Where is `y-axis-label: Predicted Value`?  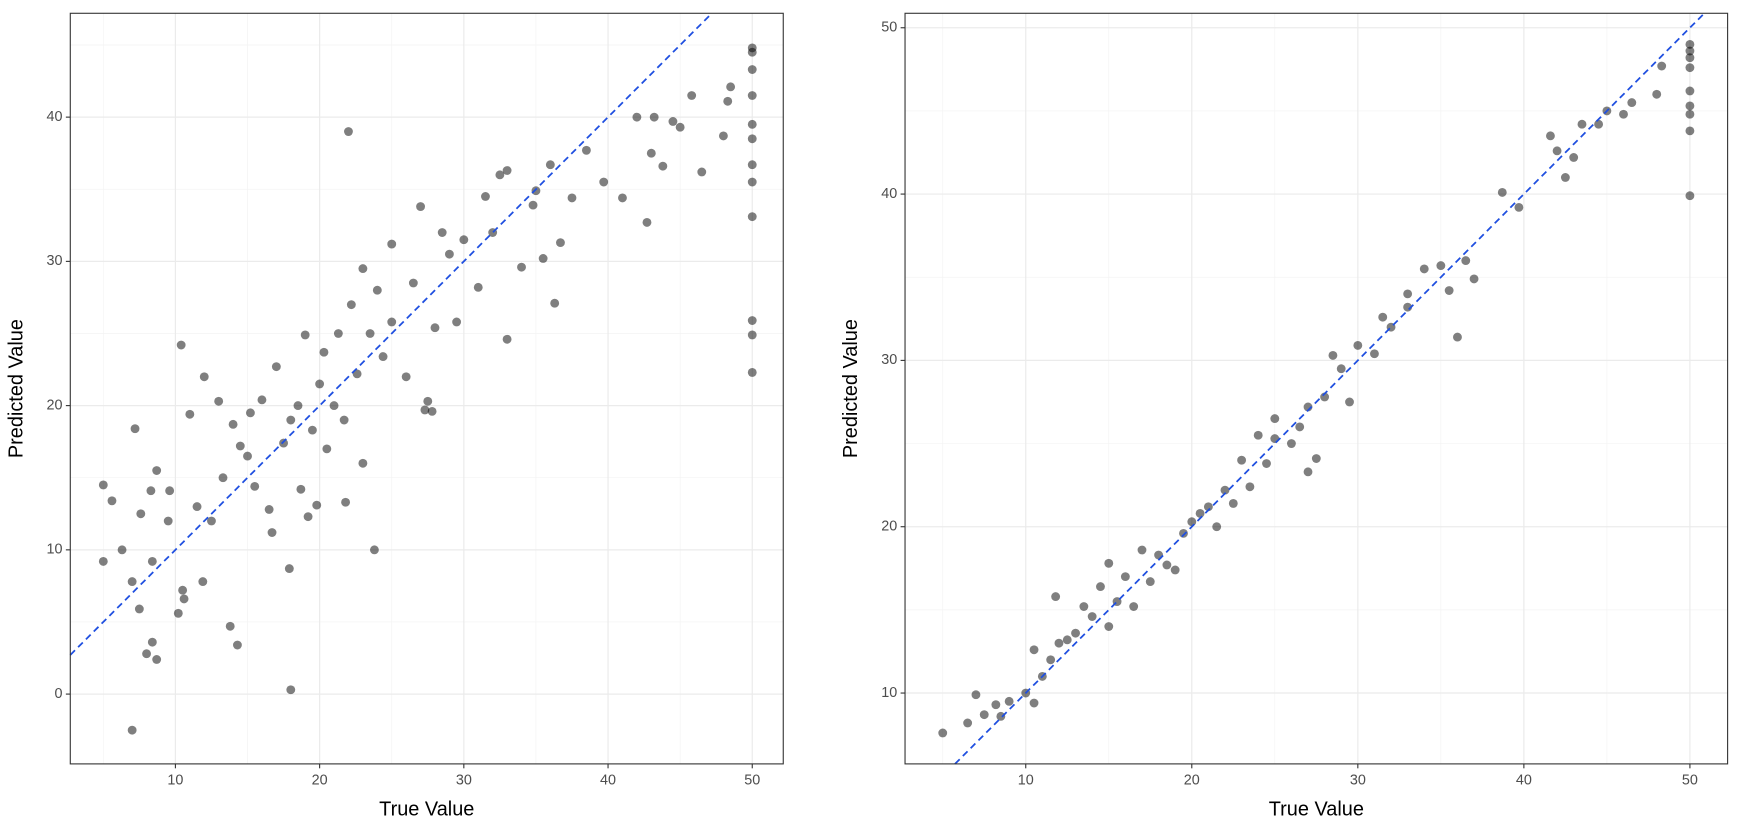 y-axis-label: Predicted Value is located at coordinates (16, 388).